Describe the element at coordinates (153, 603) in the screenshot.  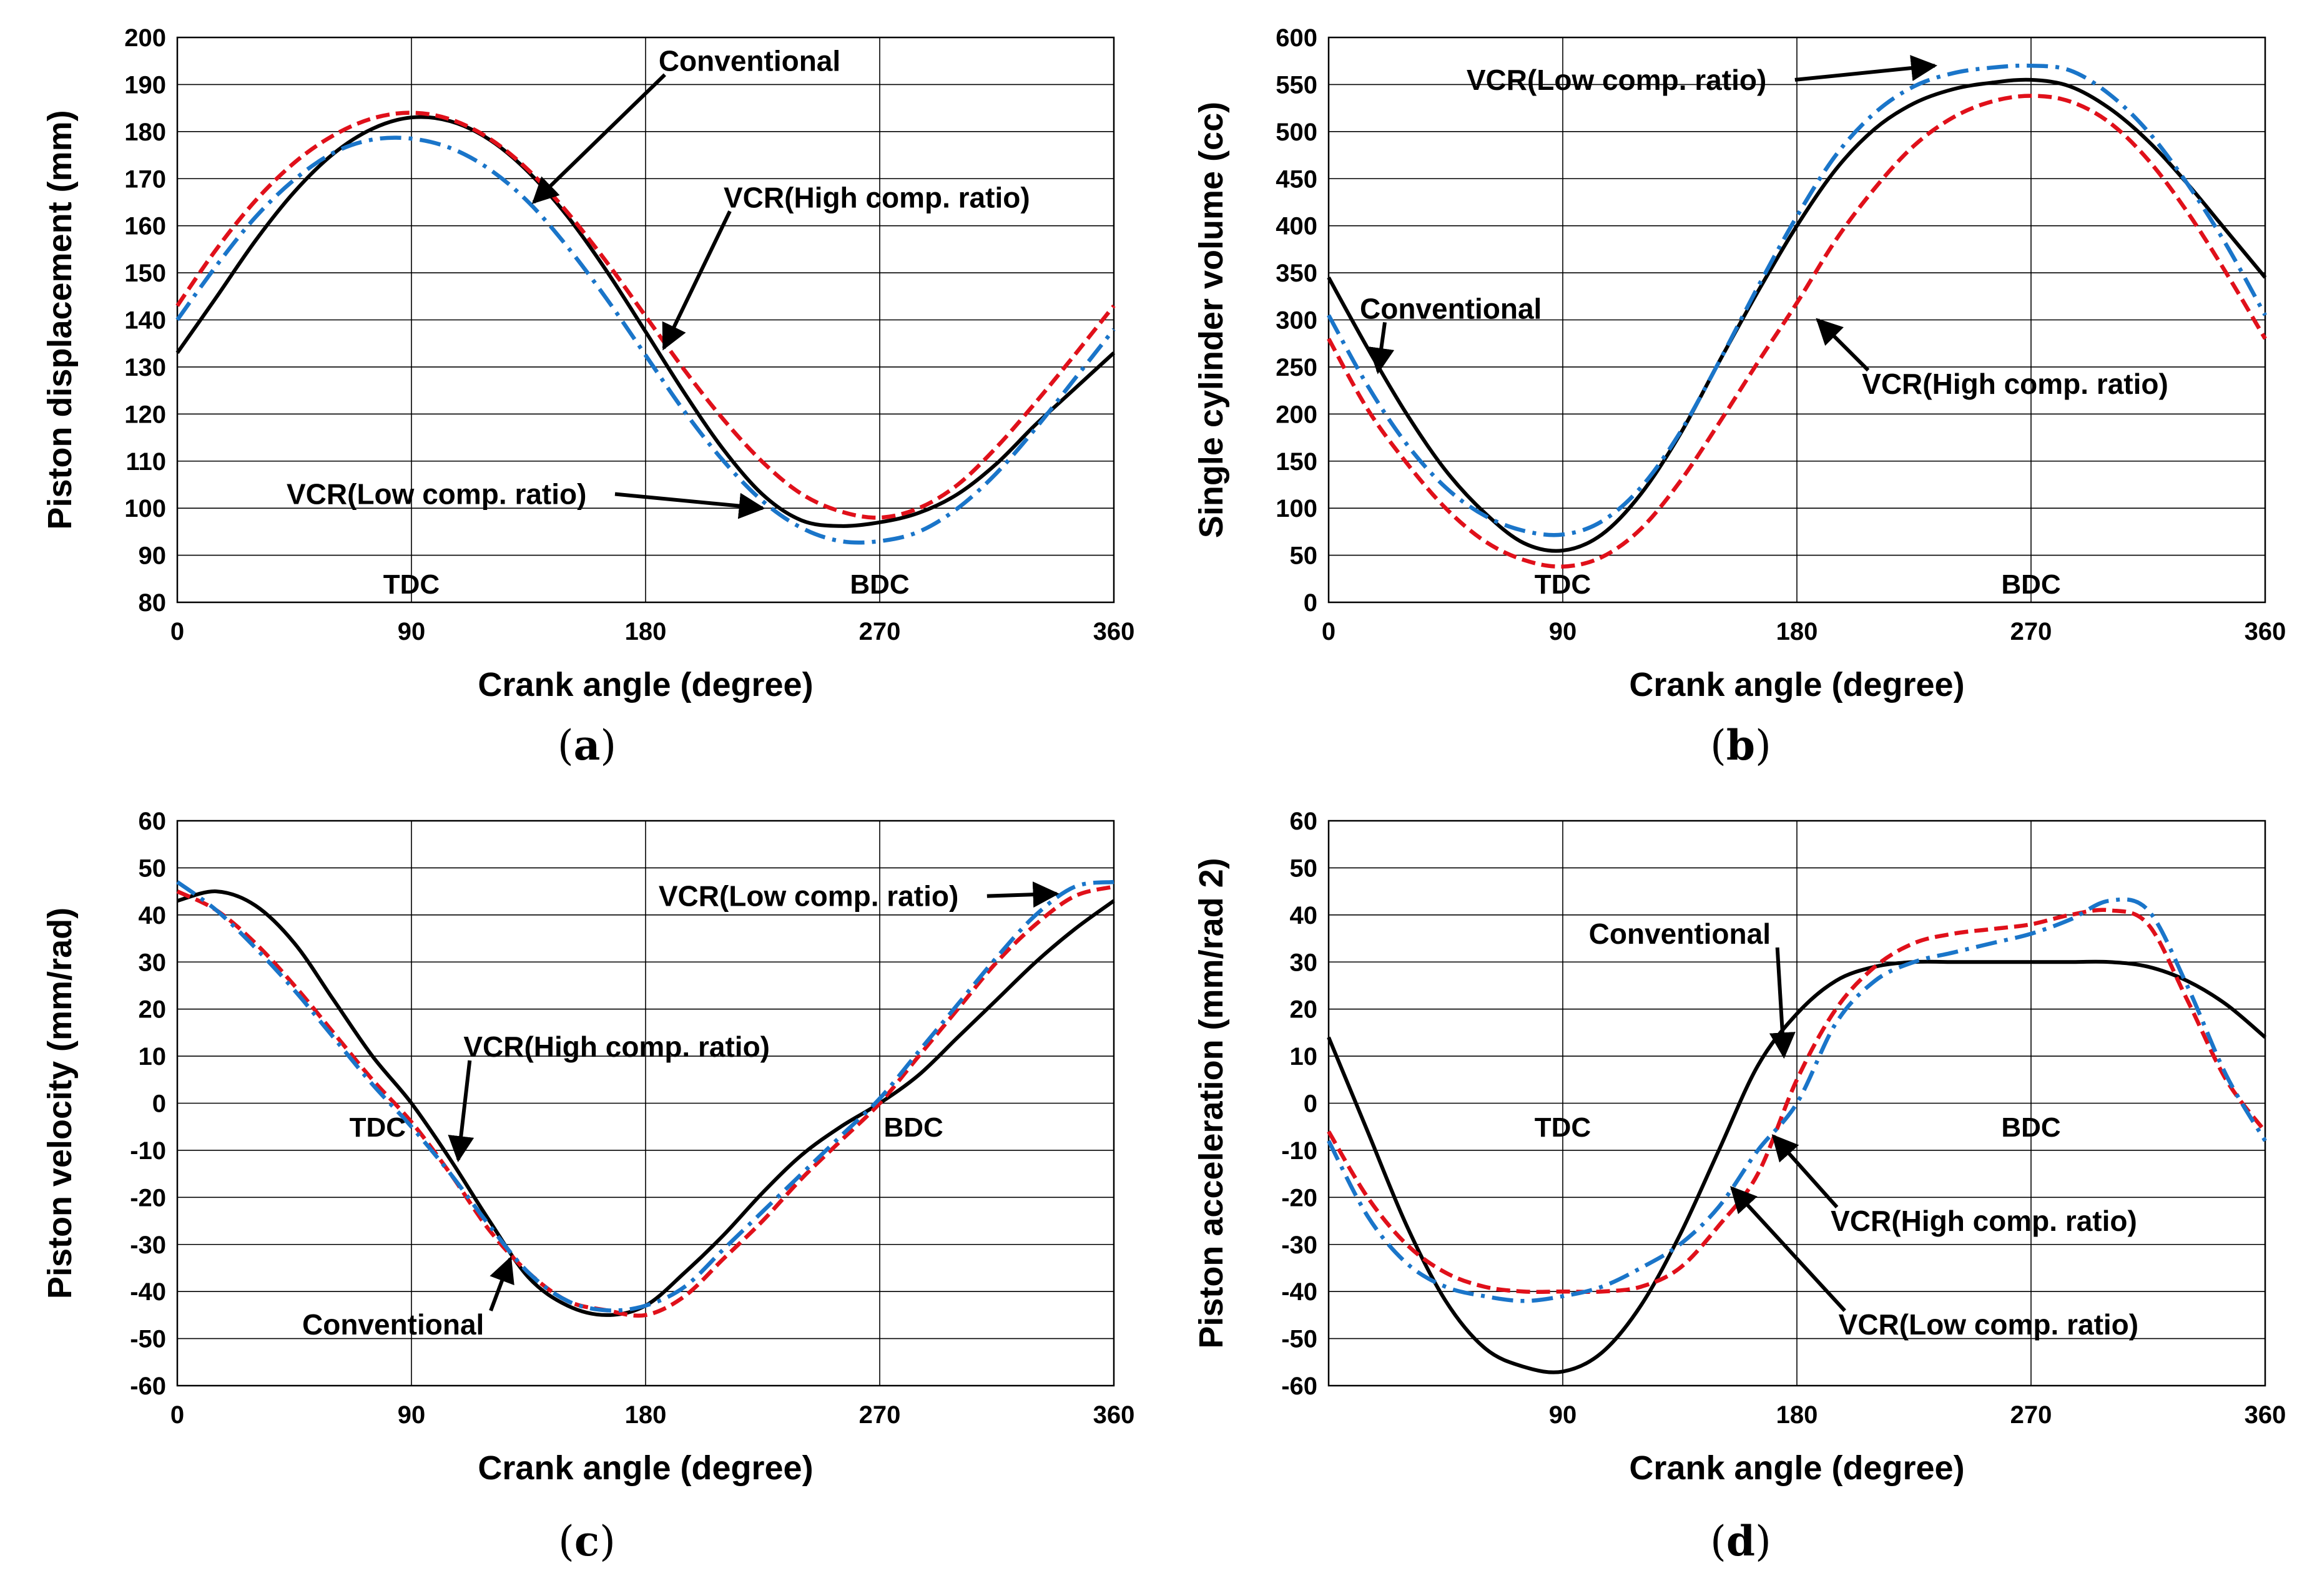
I see `y-tick-label: 80` at that location.